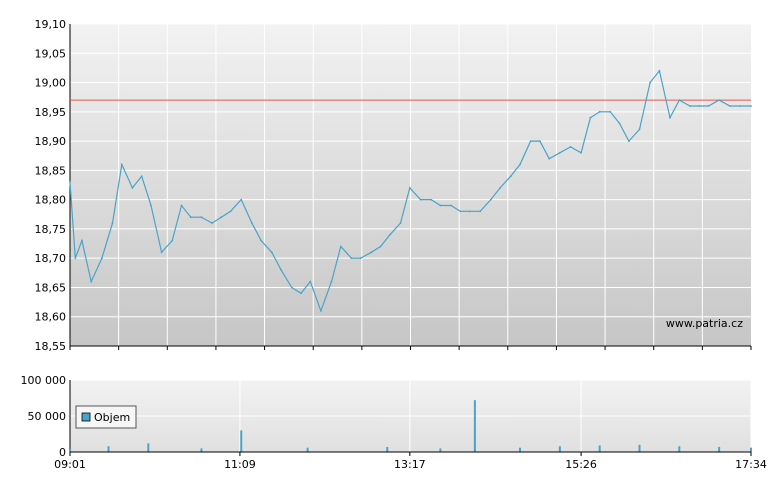 The height and width of the screenshot is (494, 780). Describe the element at coordinates (51, 83) in the screenshot. I see `price-y-tick-label: 19,00` at that location.